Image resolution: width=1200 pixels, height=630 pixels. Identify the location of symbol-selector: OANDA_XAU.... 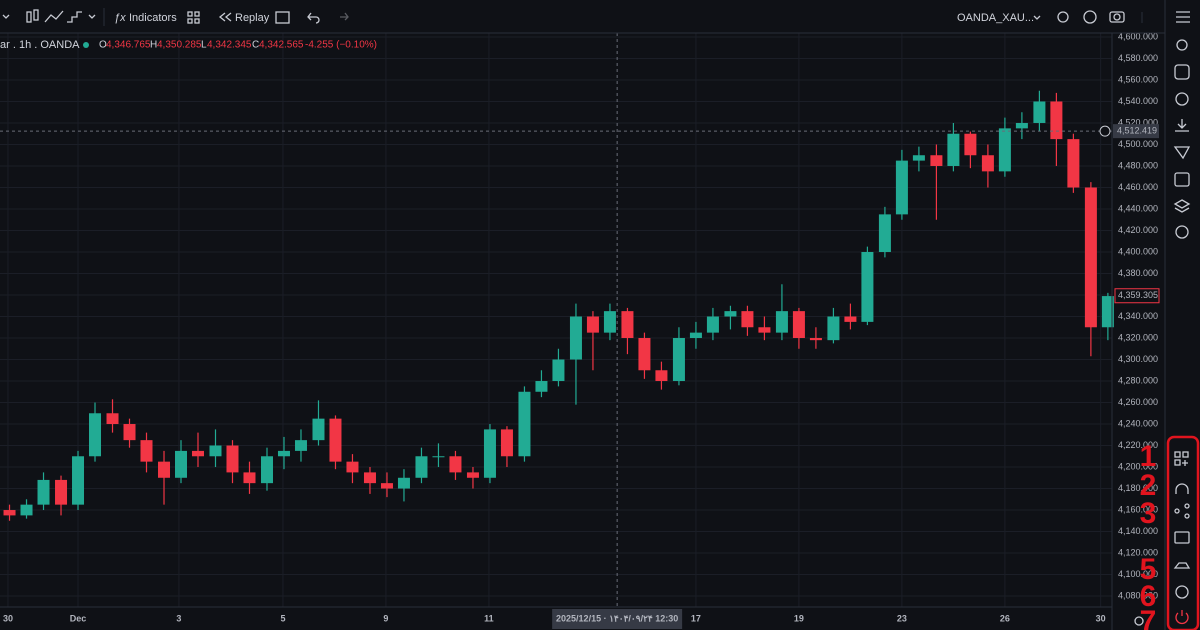
(995, 18).